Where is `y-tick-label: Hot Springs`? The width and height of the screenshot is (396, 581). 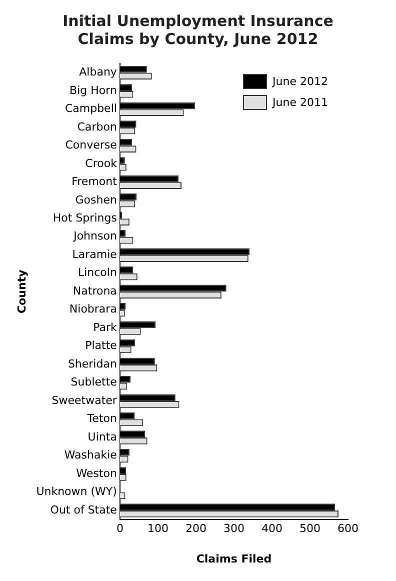 y-tick-label: Hot Springs is located at coordinates (85, 218).